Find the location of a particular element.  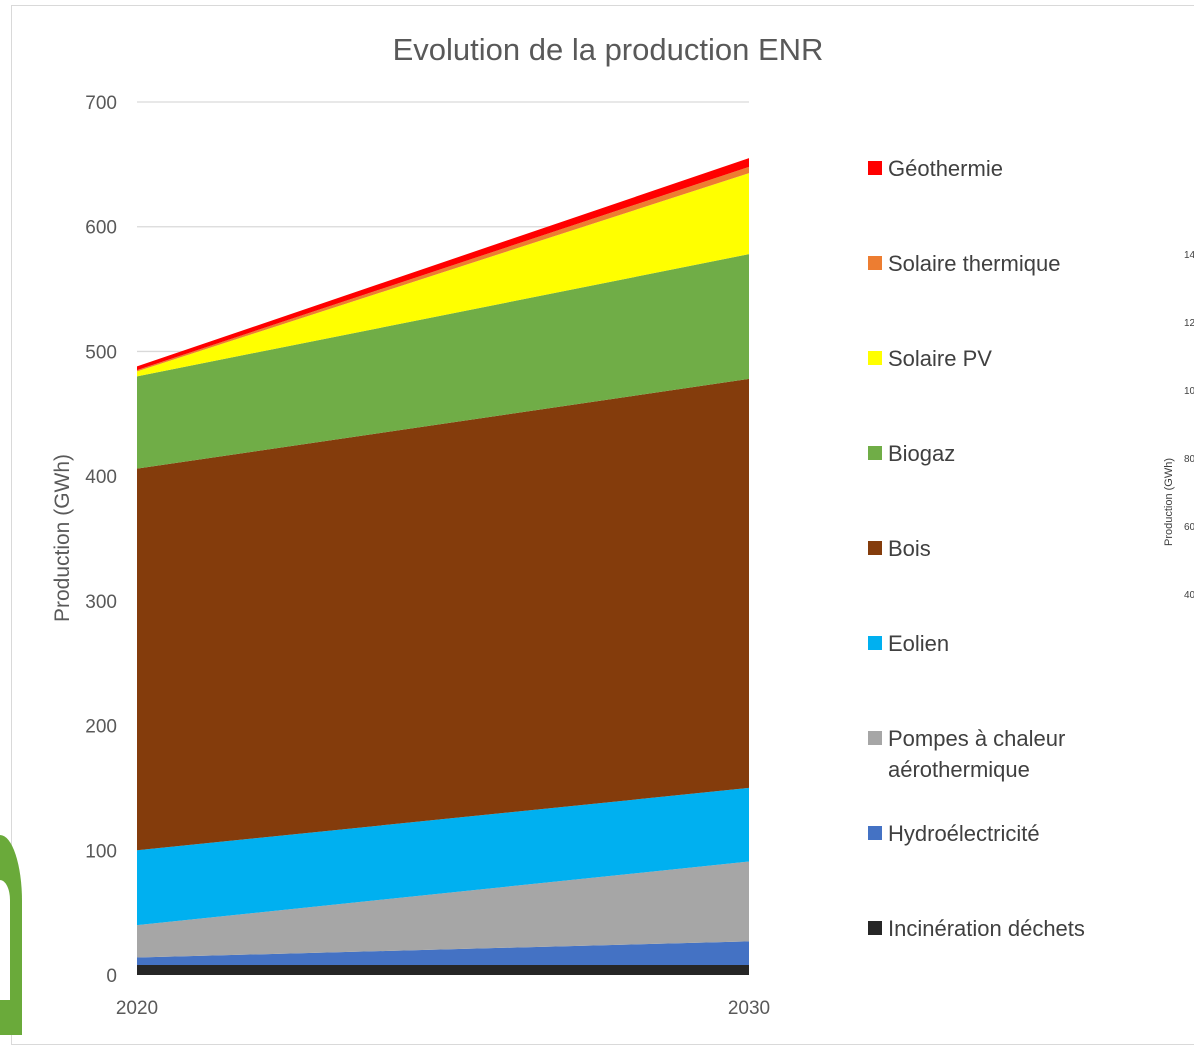

y-tick-label: 0 is located at coordinates (111, 976).